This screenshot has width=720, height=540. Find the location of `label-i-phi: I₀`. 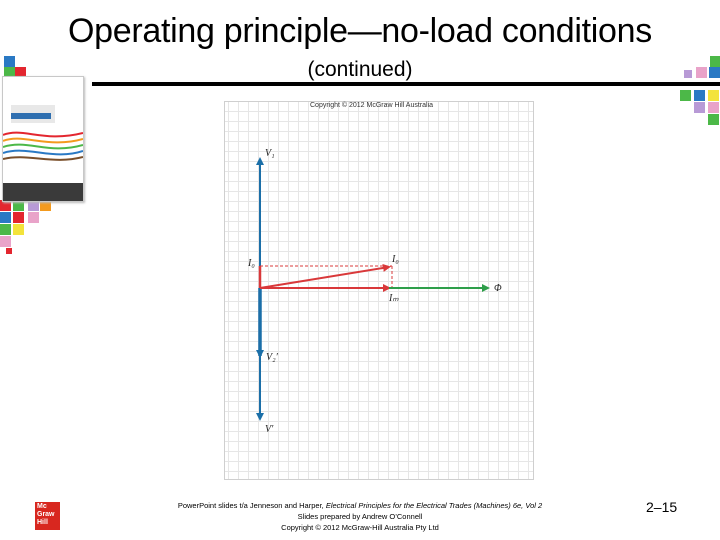

label-i-phi: I₀ is located at coordinates (251, 263).